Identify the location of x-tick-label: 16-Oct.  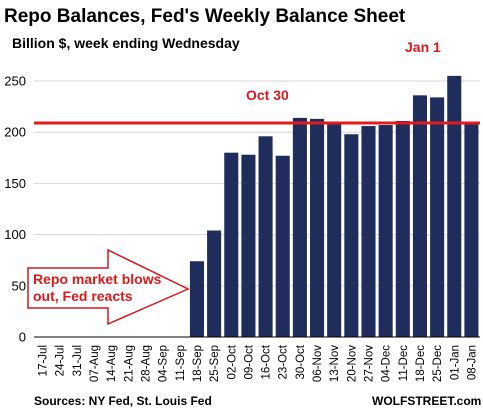
(267, 361).